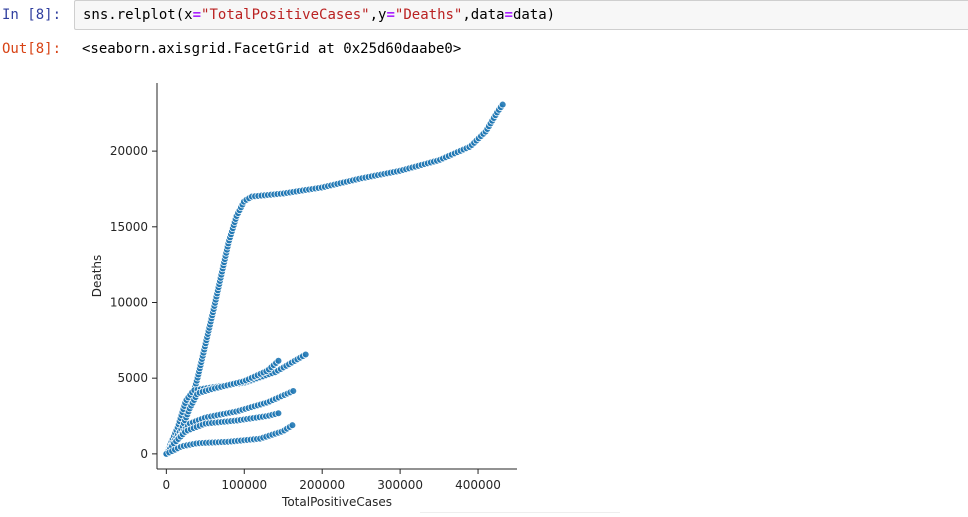 This screenshot has height=517, width=968. Describe the element at coordinates (97, 276) in the screenshot. I see `y-axis-label: Deaths` at that location.